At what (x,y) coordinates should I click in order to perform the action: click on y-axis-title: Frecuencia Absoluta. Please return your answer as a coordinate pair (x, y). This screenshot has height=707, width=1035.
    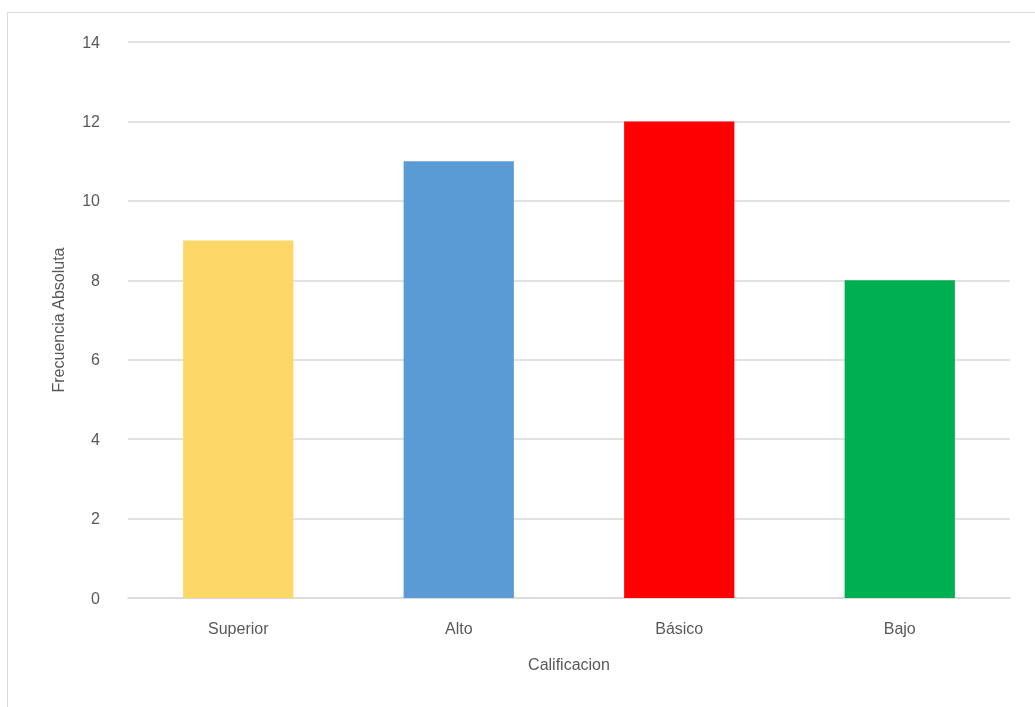
    Looking at the image, I should click on (58, 320).